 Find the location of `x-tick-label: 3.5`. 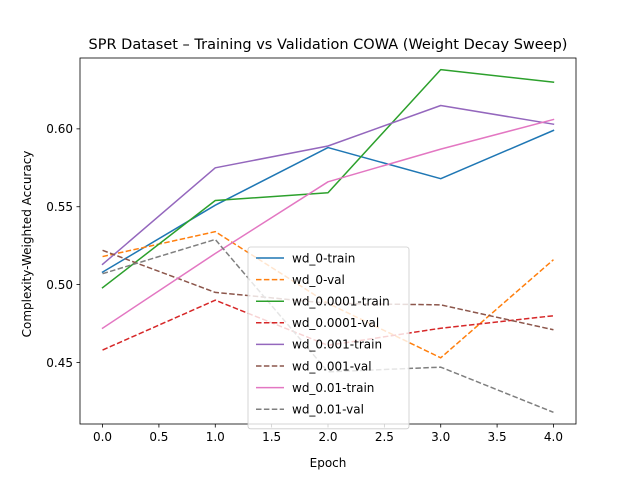

x-tick-label: 3.5 is located at coordinates (497, 437).